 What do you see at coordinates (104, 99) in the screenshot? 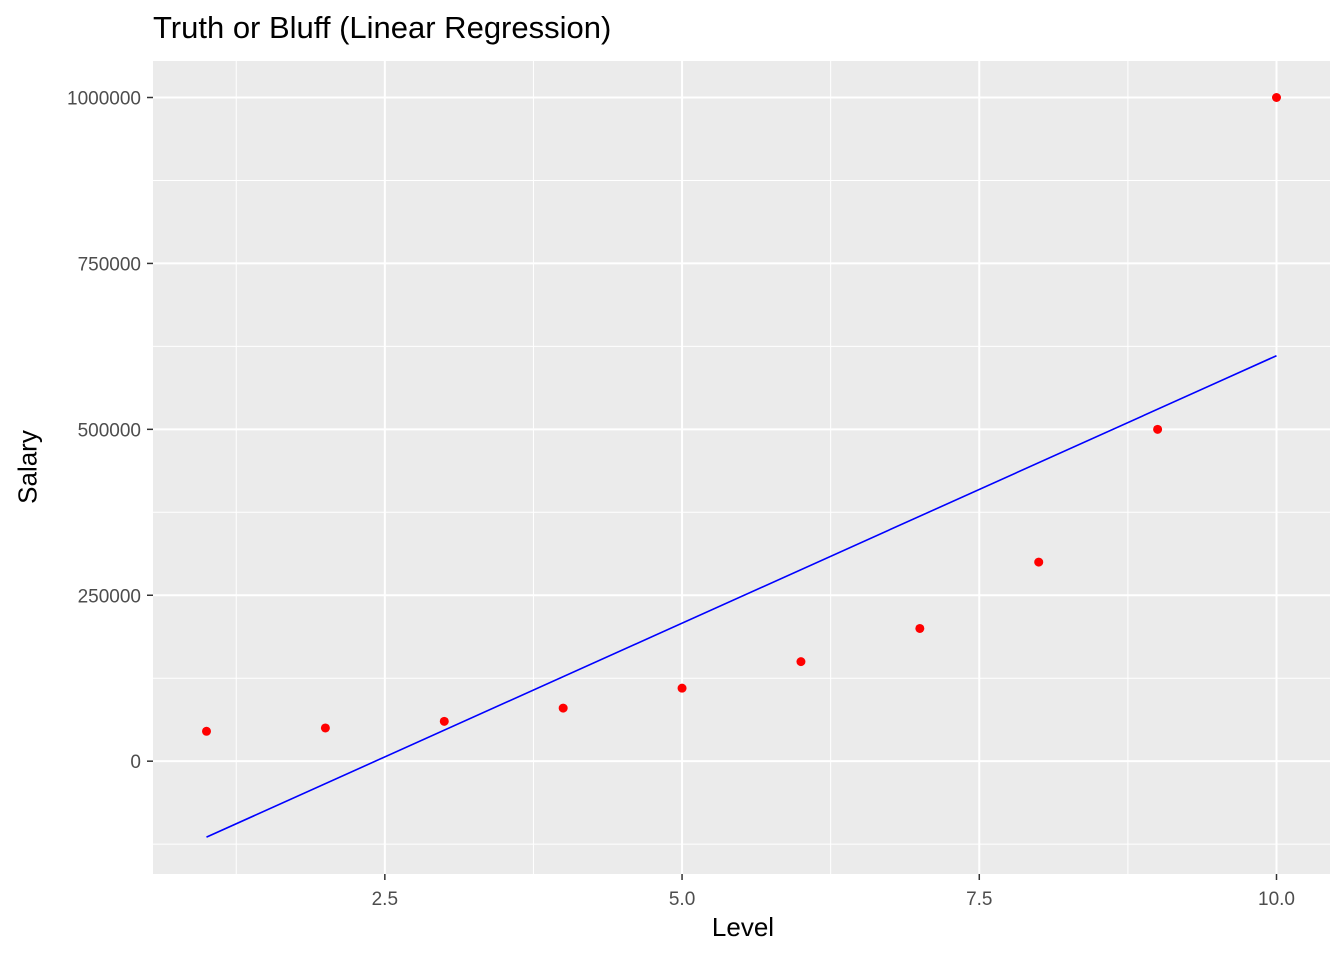
I see `y-tick-label: 1000000` at bounding box center [104, 99].